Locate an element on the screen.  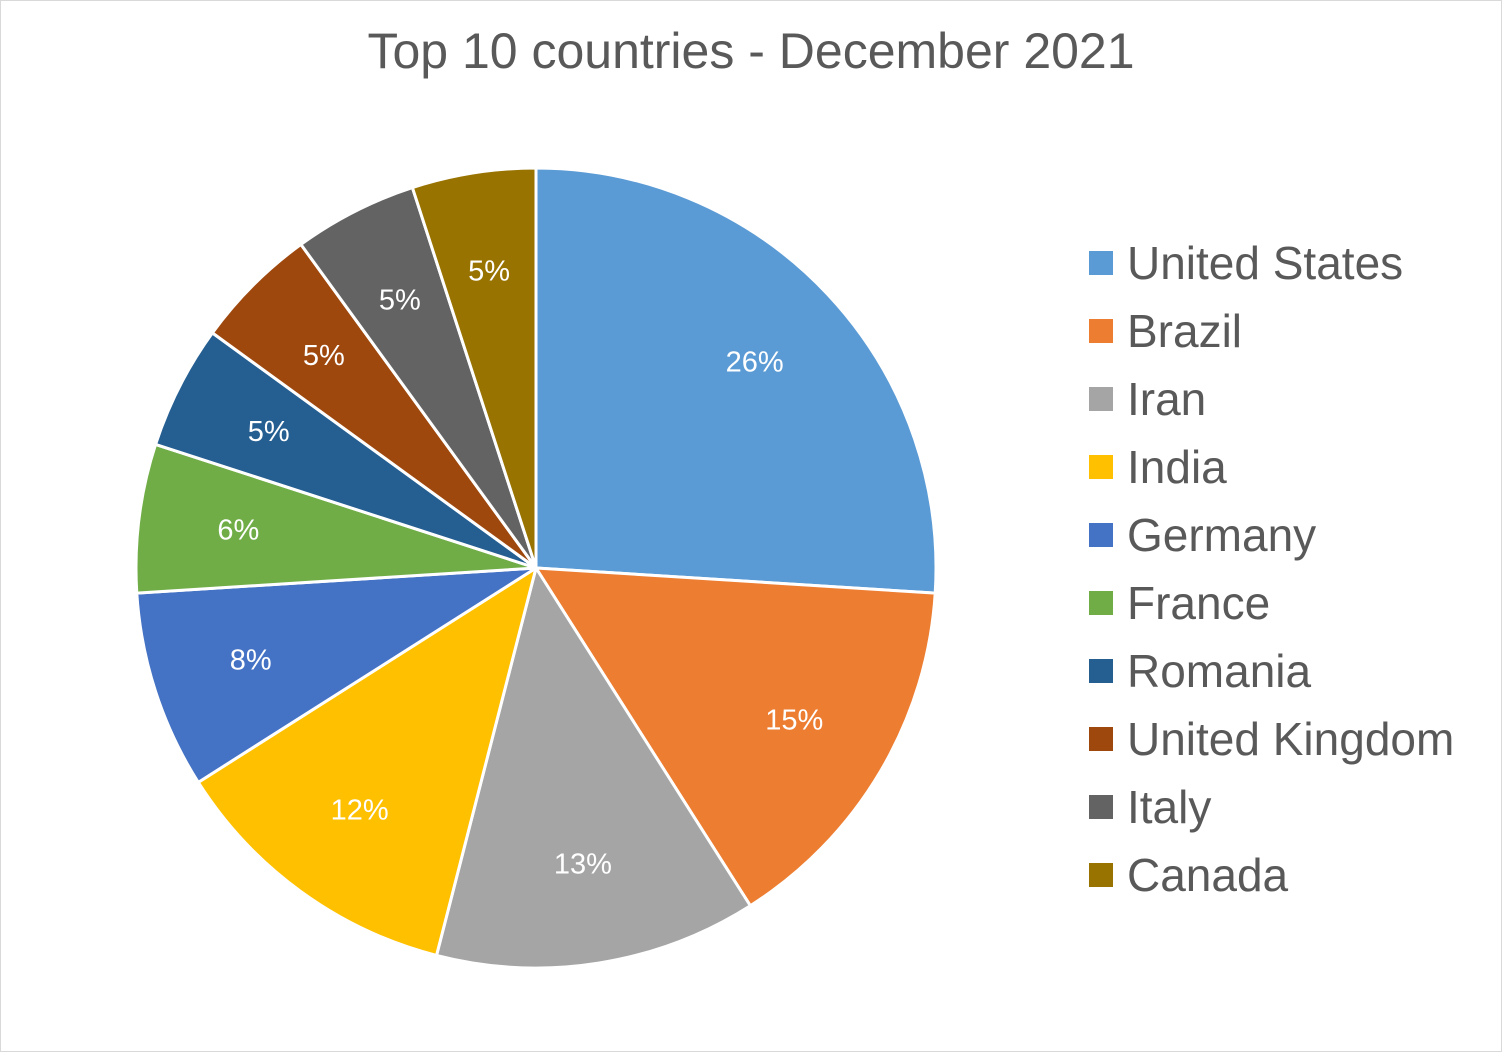
data-label-italy: 5% is located at coordinates (400, 301).